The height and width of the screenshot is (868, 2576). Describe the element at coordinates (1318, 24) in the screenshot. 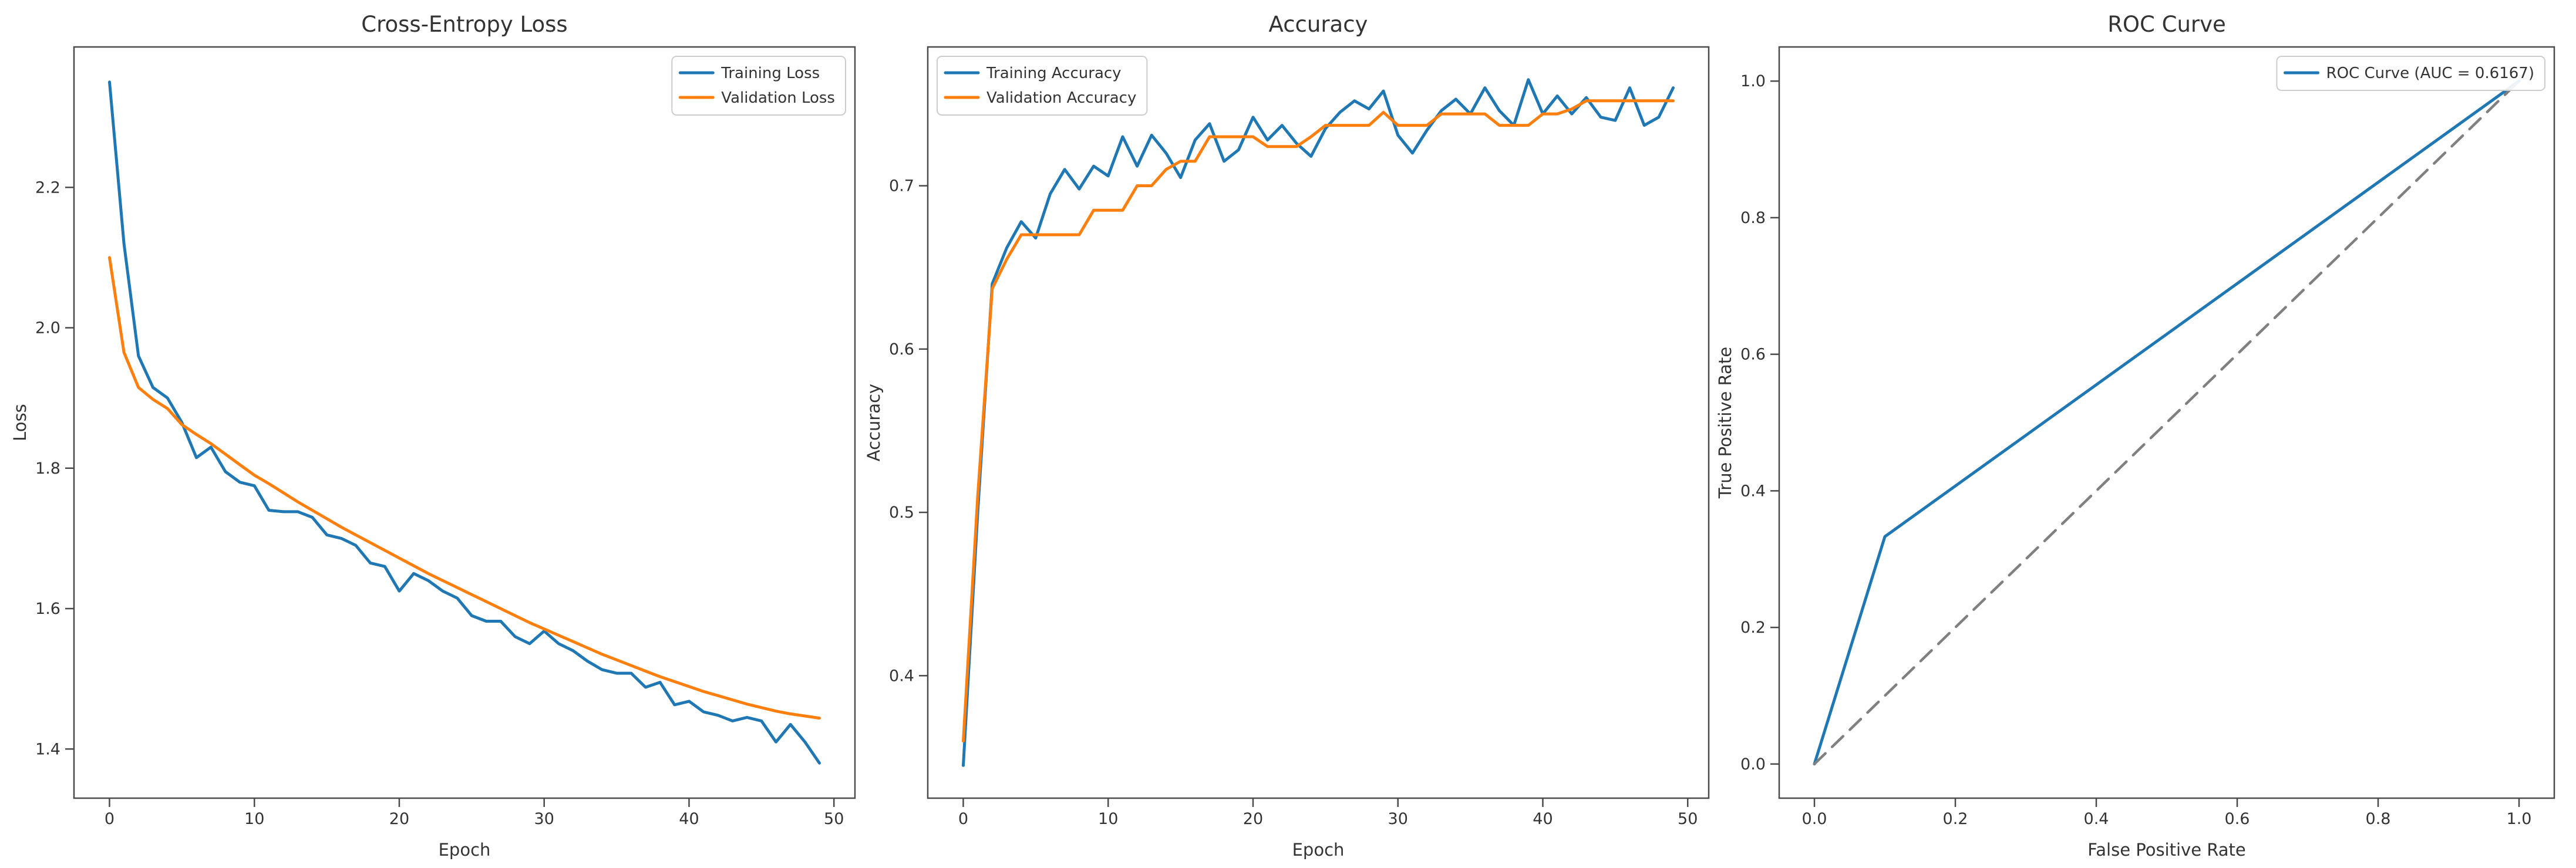

I see `chart-title: Accuracy` at that location.